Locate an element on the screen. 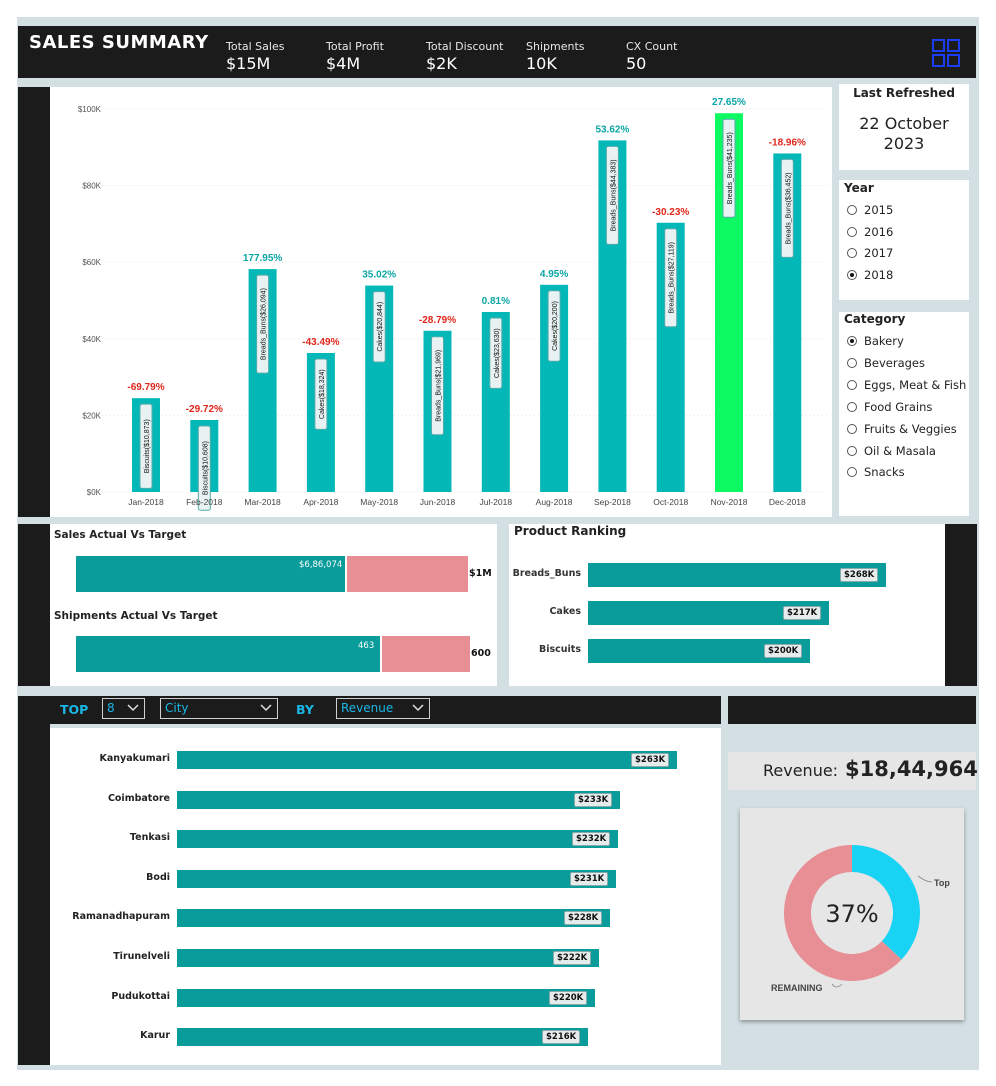  kpi-total-sales: Total Sales $15M is located at coordinates (255, 56).